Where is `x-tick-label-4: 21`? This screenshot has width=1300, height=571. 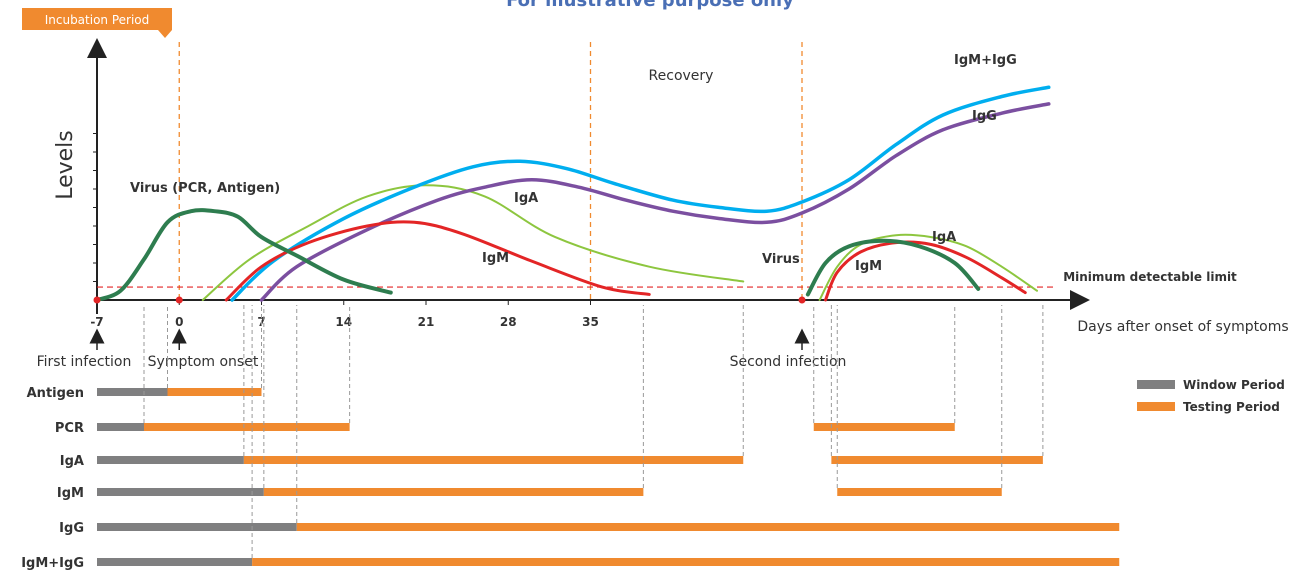
x-tick-label-4: 21 is located at coordinates (426, 322).